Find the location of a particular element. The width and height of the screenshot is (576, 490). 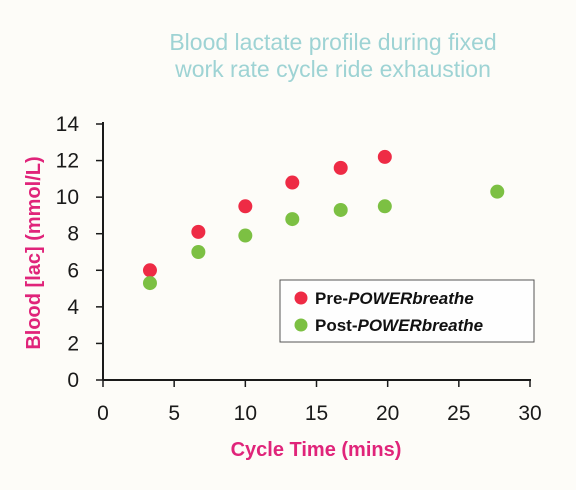

chart-title-line-1: Blood lactate profile during fixed is located at coordinates (332, 42).